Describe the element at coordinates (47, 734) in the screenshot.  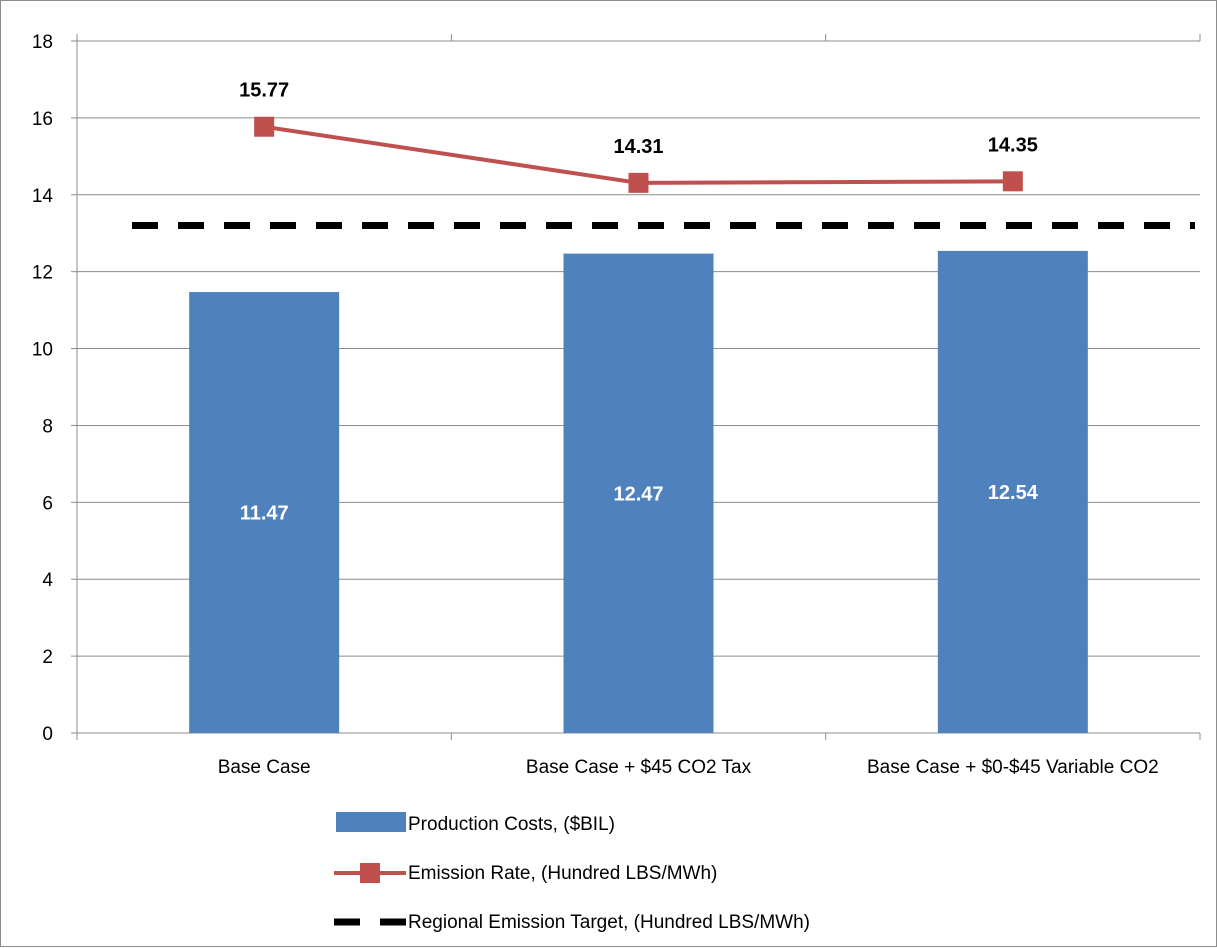
I see `y-tick-label: 0` at that location.